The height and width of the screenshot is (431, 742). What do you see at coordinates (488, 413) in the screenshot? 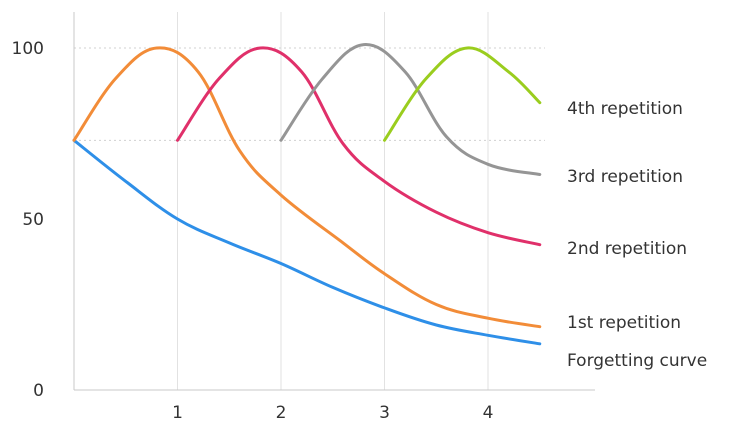
I see `x-tick-label-4: 4` at bounding box center [488, 413].